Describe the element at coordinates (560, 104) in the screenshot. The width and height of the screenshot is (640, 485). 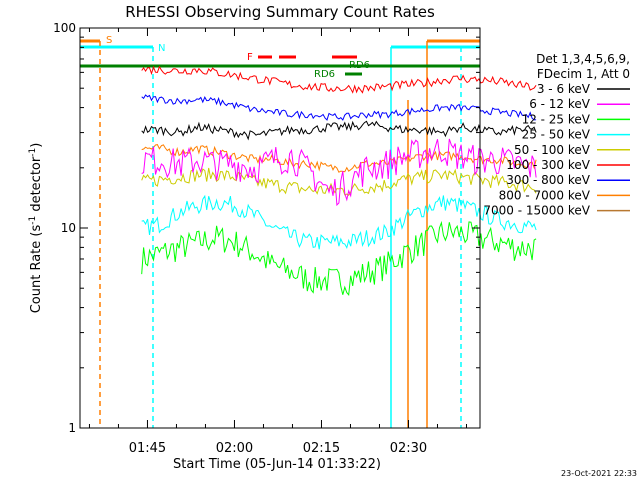
I see `legend-entry-label: 6 - 12 keV` at that location.